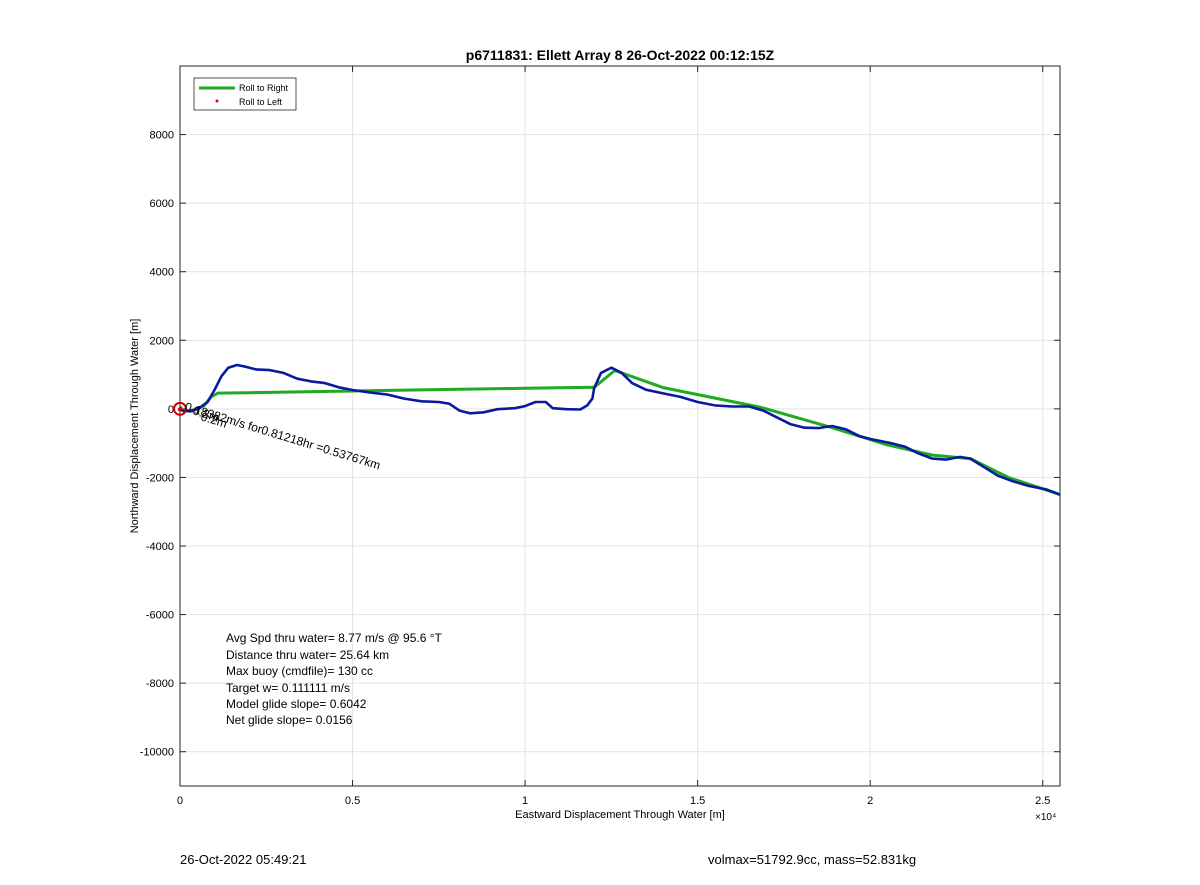 This screenshot has height=885, width=1200. Describe the element at coordinates (288, 688) in the screenshot. I see `summary-line: Target w= 0.111111 m/s` at that location.